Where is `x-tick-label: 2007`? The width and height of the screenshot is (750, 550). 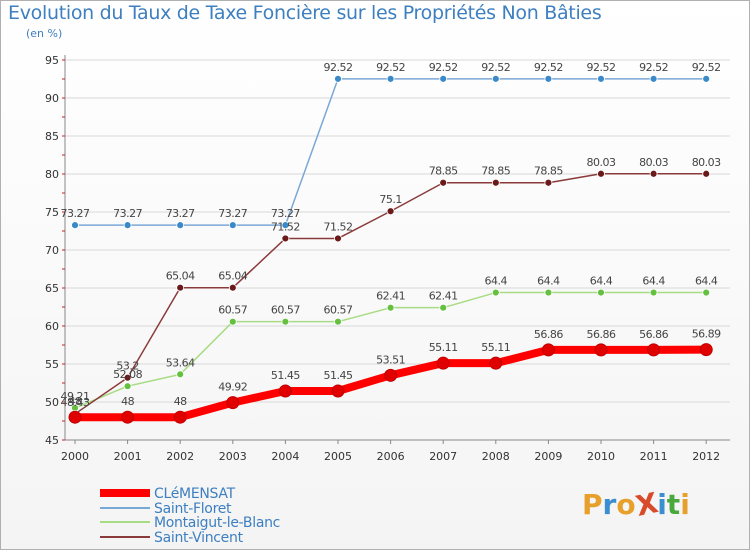 x-tick-label: 2007 is located at coordinates (443, 456).